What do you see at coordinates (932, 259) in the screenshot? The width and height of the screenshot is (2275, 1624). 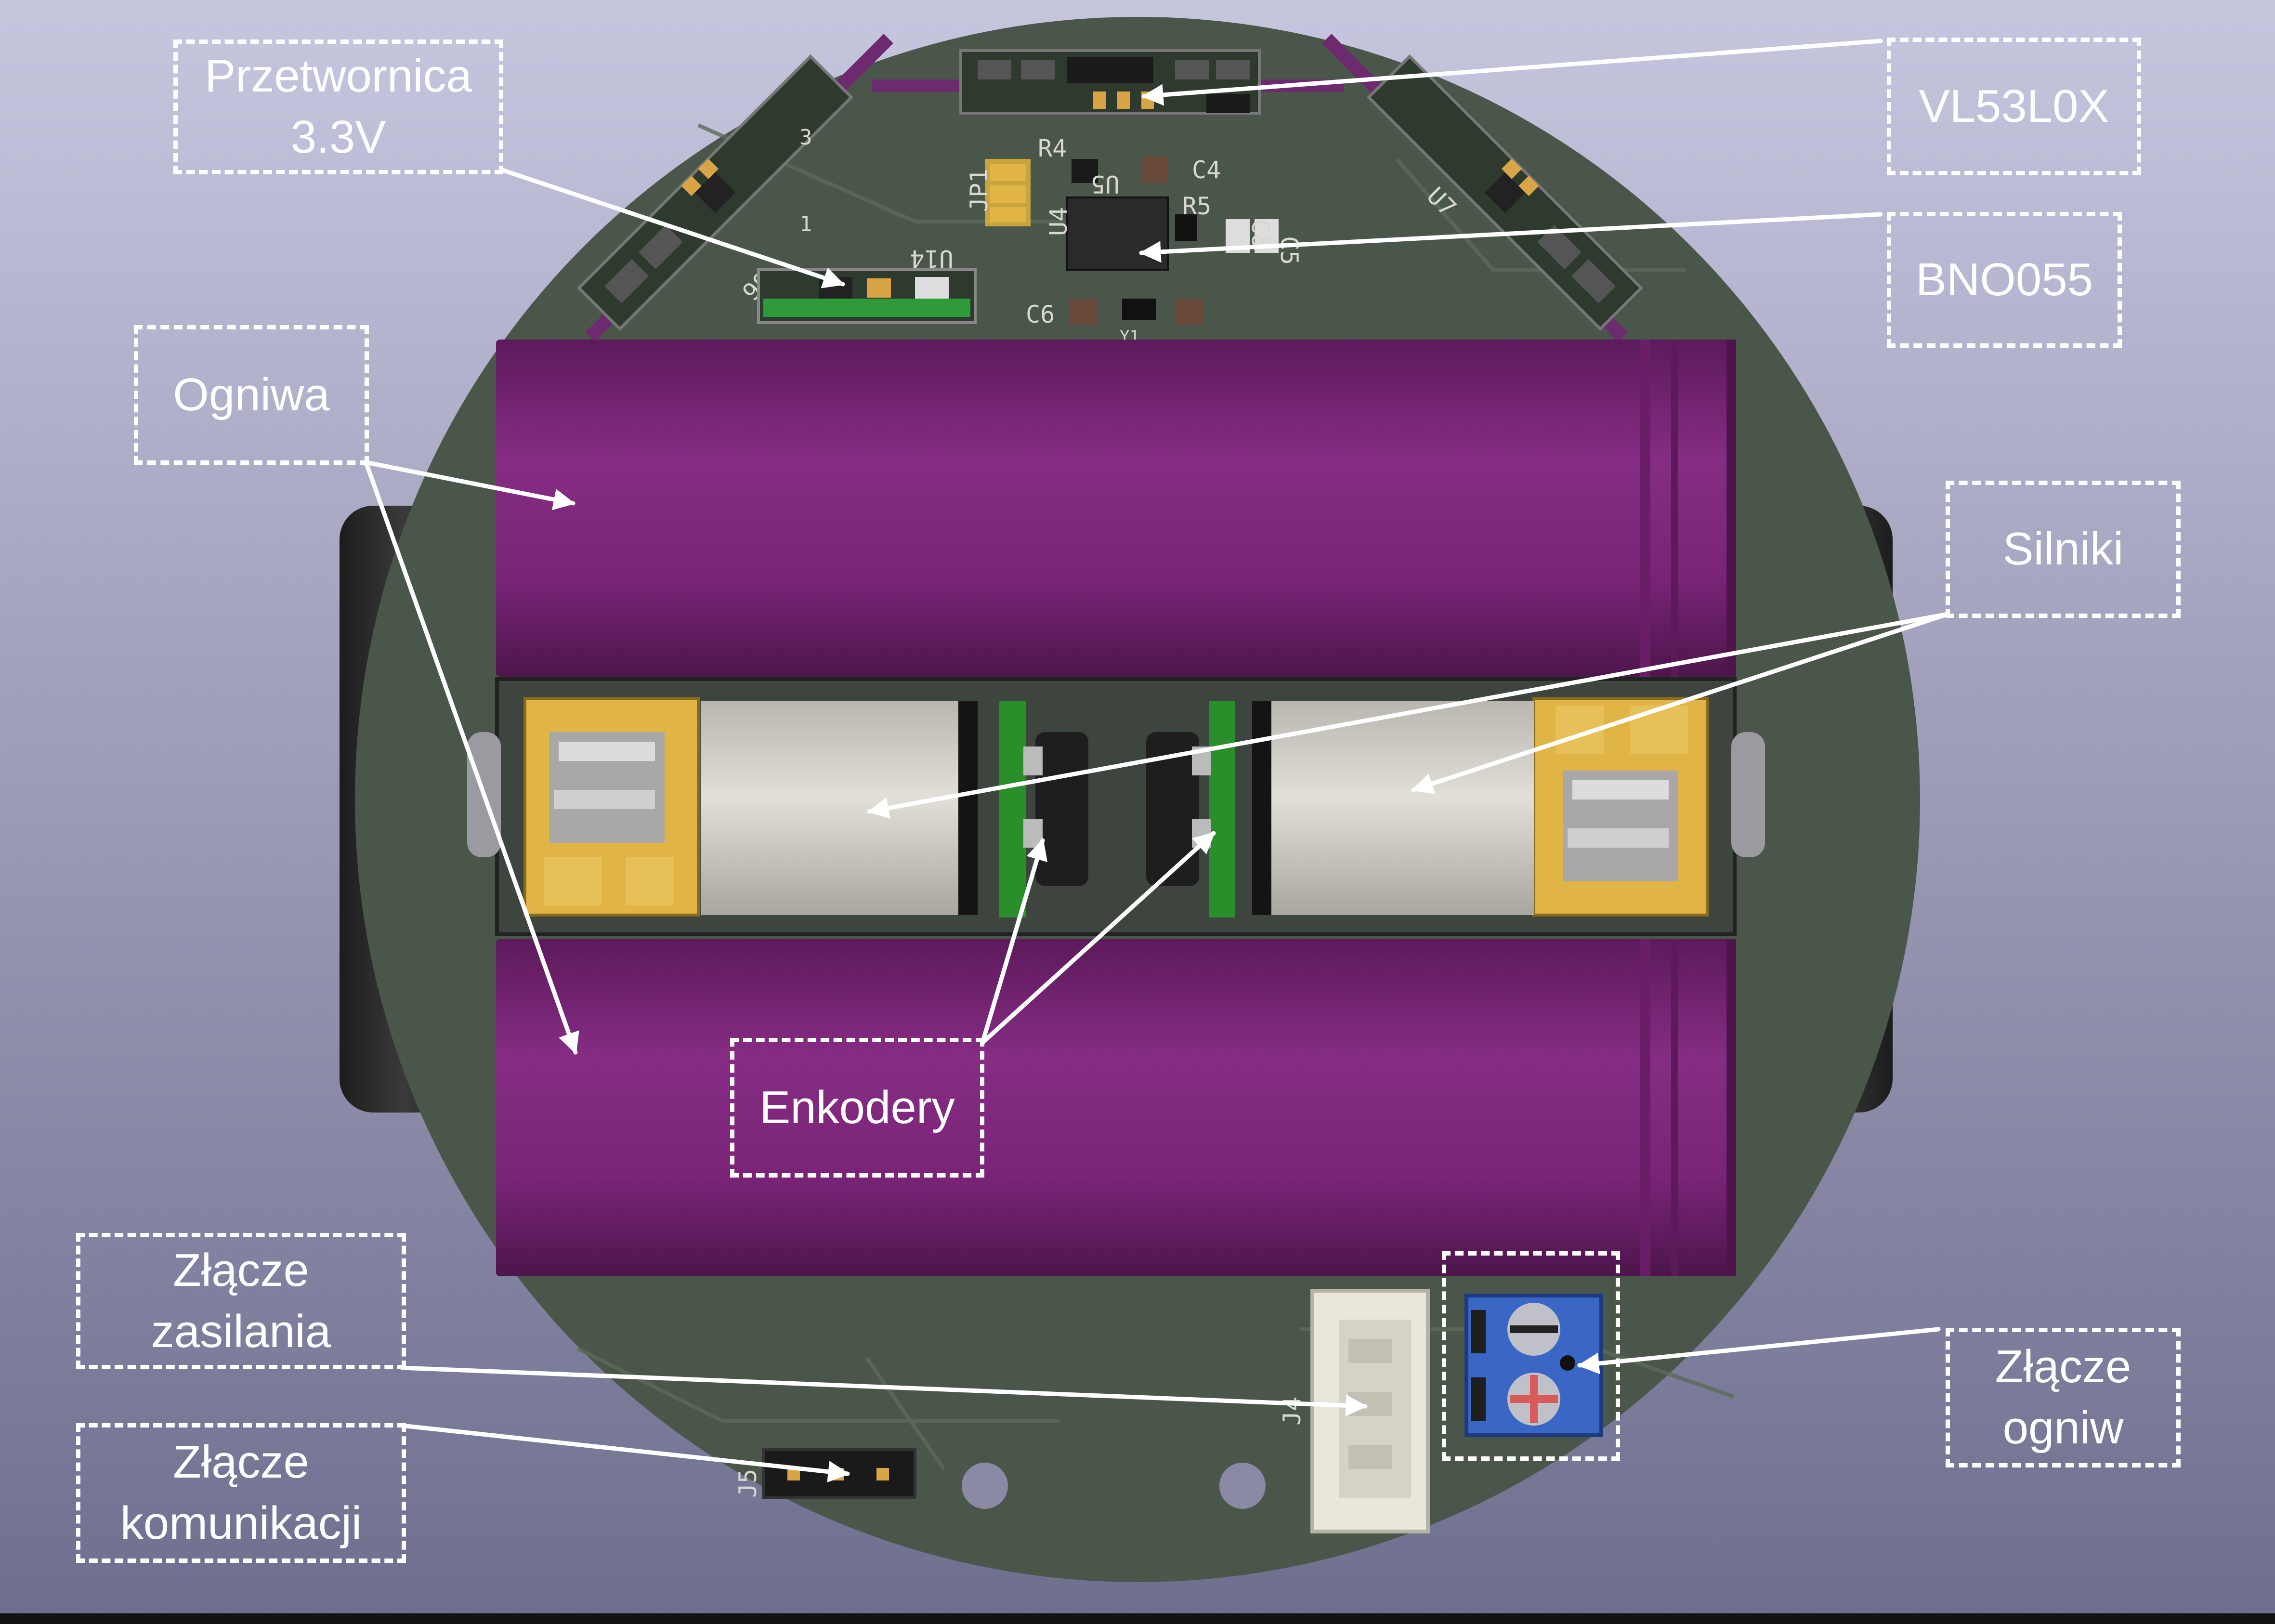 I see `svg-text: U14` at bounding box center [932, 259].